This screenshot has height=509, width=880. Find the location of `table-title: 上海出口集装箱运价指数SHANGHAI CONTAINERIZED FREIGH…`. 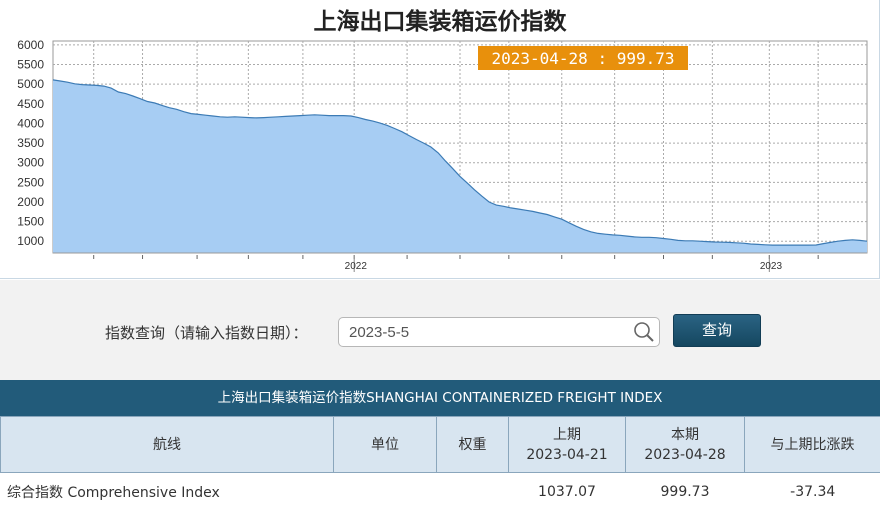

table-title: 上海出口集装箱运价指数SHANGHAI CONTAINERIZED FREIGH… is located at coordinates (440, 398).